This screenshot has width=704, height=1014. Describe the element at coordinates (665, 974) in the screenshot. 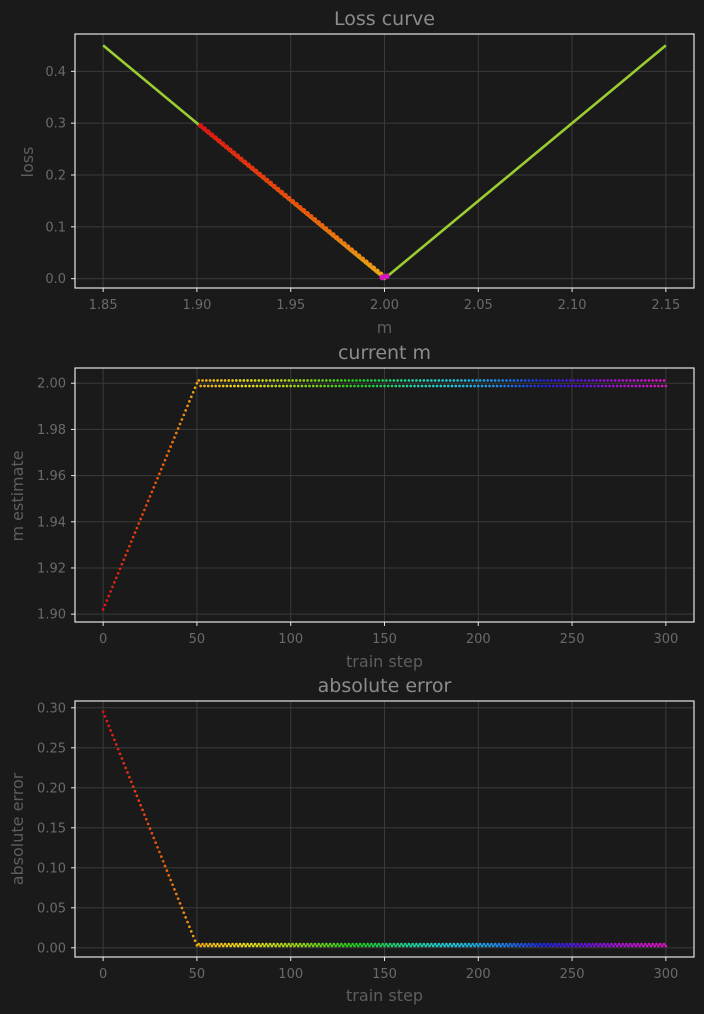

I see `absolute-error-xtick-label: 300` at that location.